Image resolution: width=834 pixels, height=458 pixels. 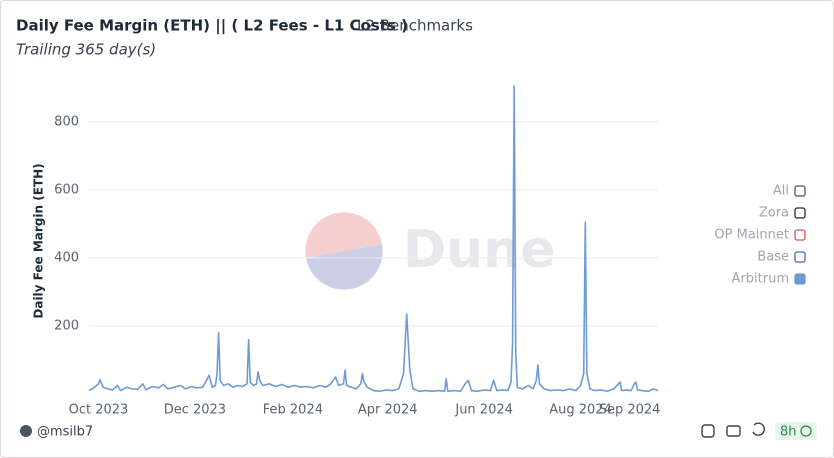 What do you see at coordinates (758, 429) in the screenshot?
I see `refresh-icon` at bounding box center [758, 429].